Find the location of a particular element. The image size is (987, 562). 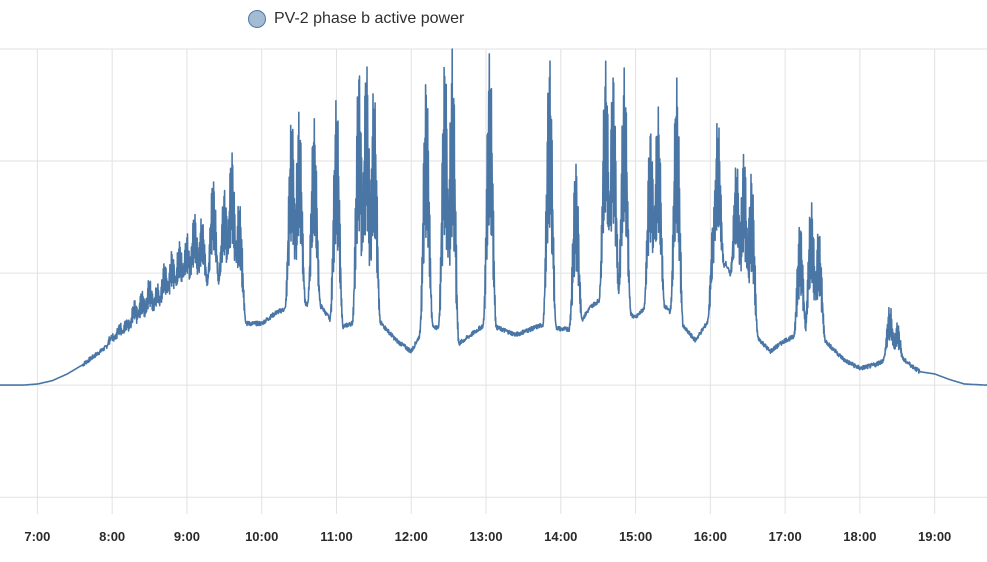

x-tick-label: 8:00 is located at coordinates (112, 536).